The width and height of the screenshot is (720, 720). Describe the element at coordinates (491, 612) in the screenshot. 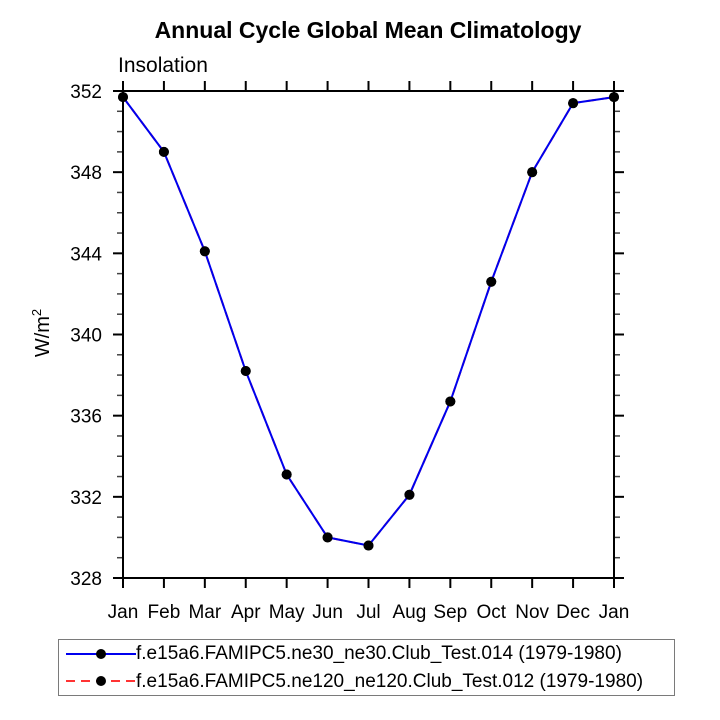

I see `x-tick-label: Oct` at that location.